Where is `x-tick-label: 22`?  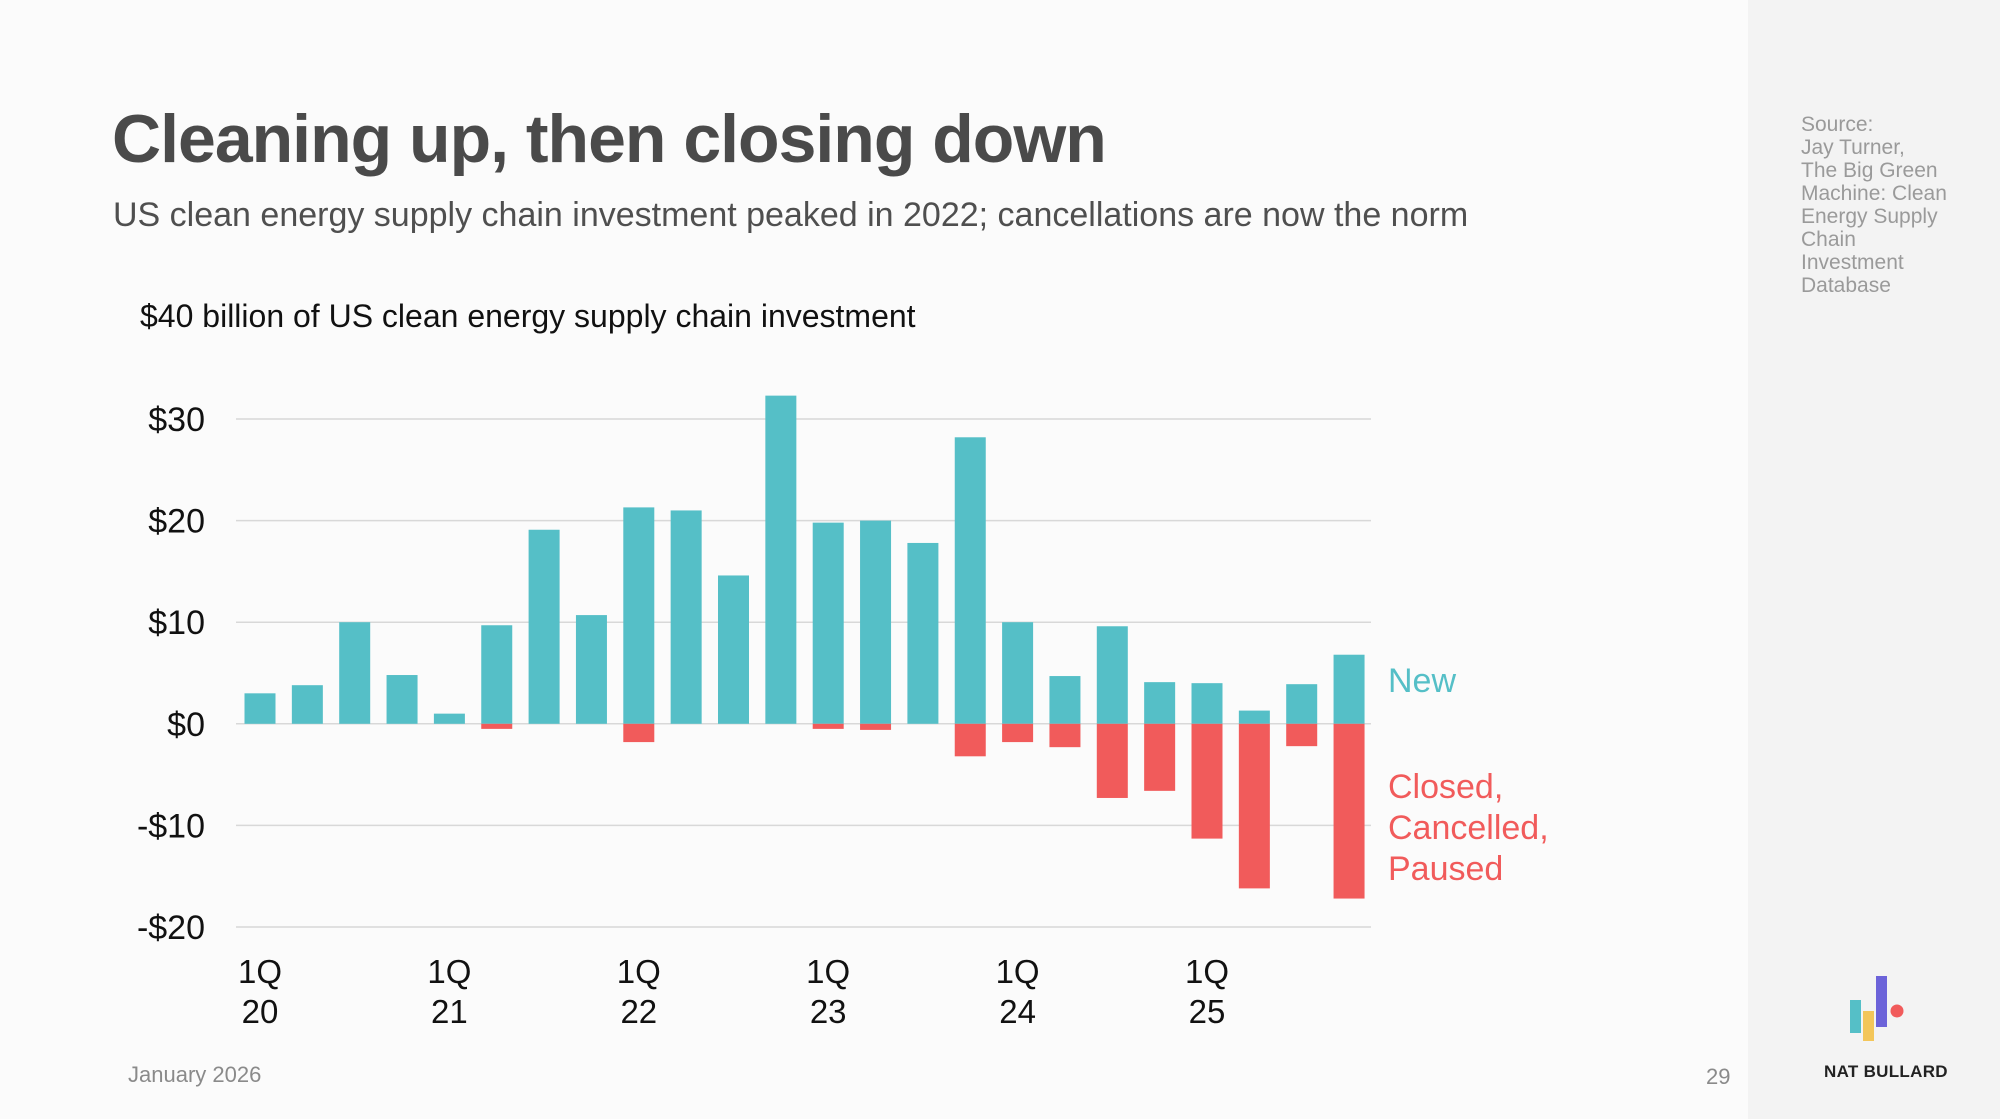 x-tick-label: 22 is located at coordinates (638, 1011).